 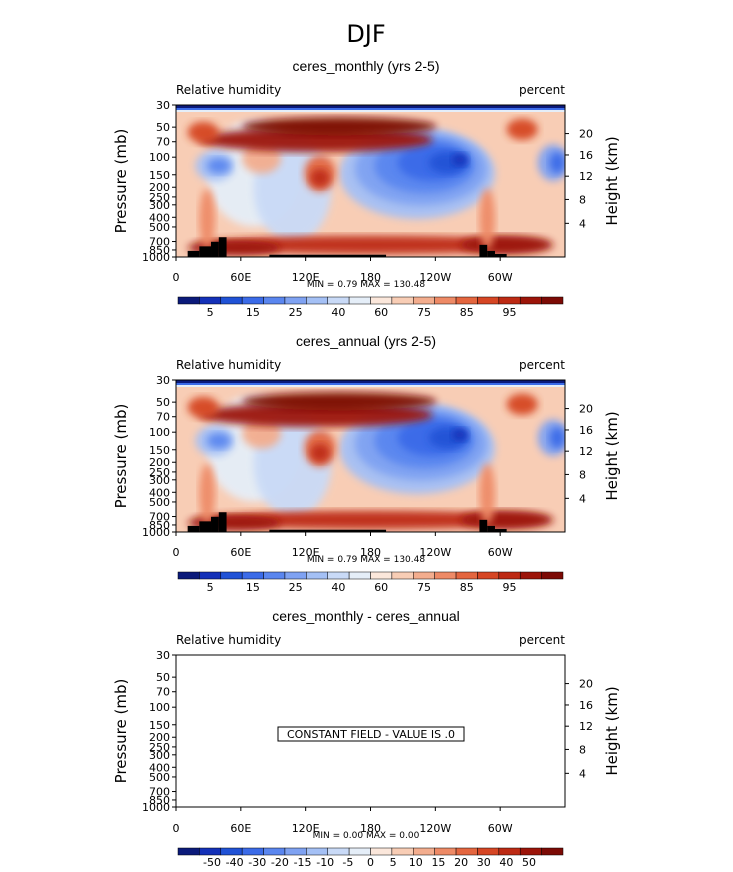 I want to click on panel-title: ceres_monthly - ceres_annual, so click(x=366, y=616).